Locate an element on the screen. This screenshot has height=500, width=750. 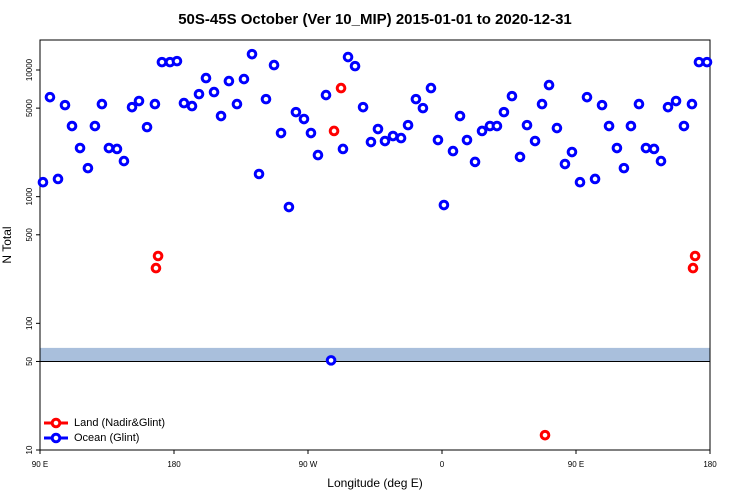
y-tick-label: 500 is located at coordinates (29, 235).